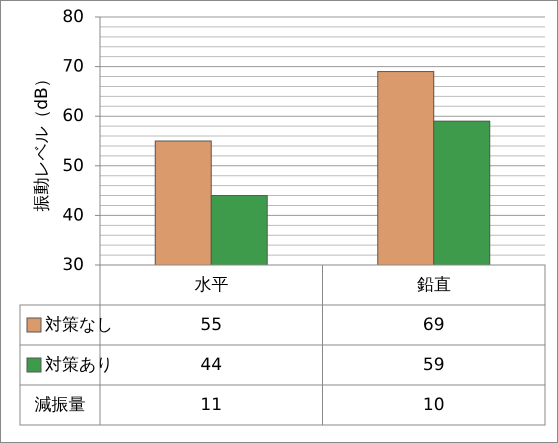 Image resolution: width=558 pixels, height=443 pixels. Describe the element at coordinates (211, 365) in the screenshot. I see `data-label: 44` at that location.